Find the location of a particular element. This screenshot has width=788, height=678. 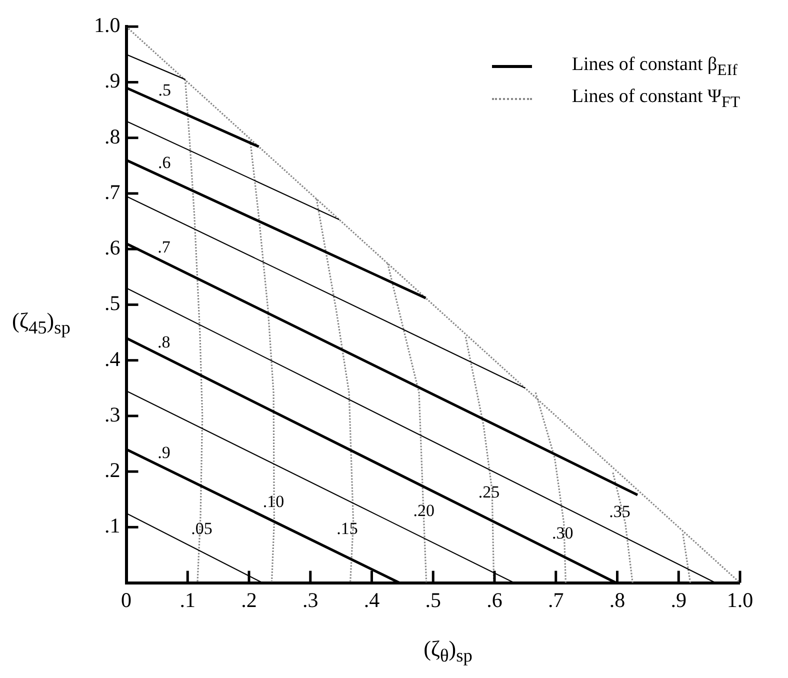

x-tick-label: .1 is located at coordinates (188, 600).